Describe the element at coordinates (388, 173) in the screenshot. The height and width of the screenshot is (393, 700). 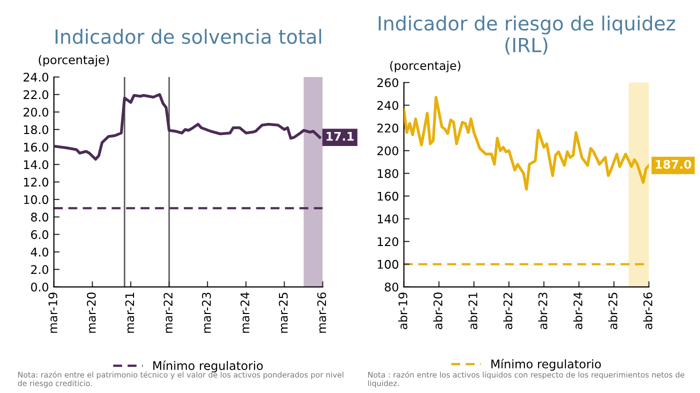
I see `y-tick-label: 180` at that location.